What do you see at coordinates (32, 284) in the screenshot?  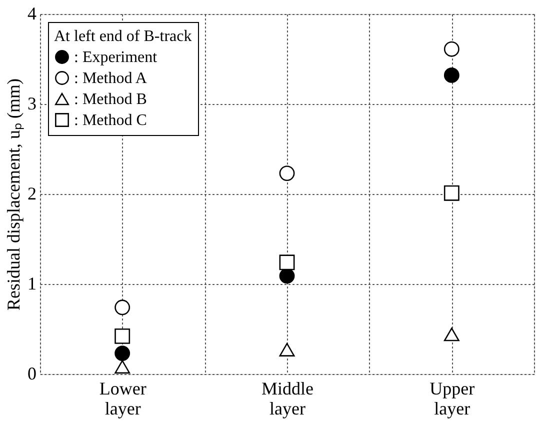 I see `y-tick-label: 1` at bounding box center [32, 284].